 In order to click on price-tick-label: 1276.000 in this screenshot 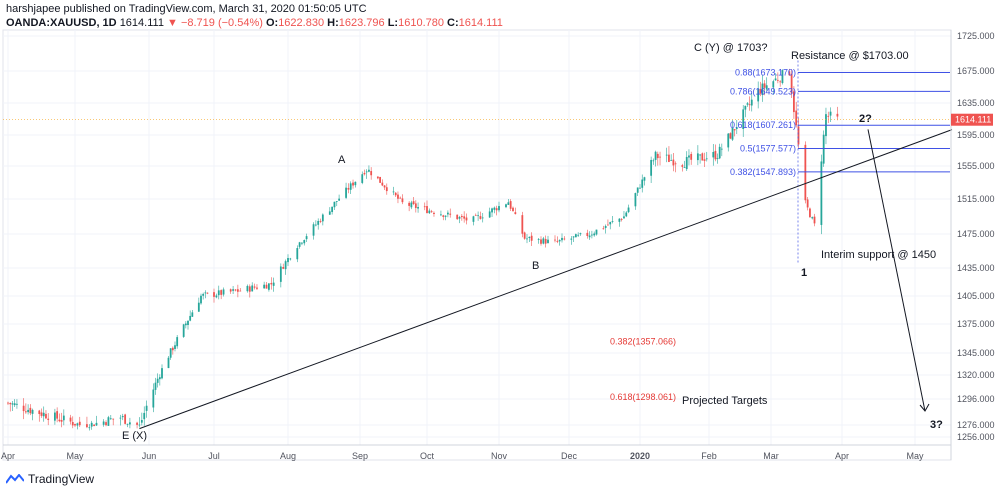, I will do `click(976, 425)`.